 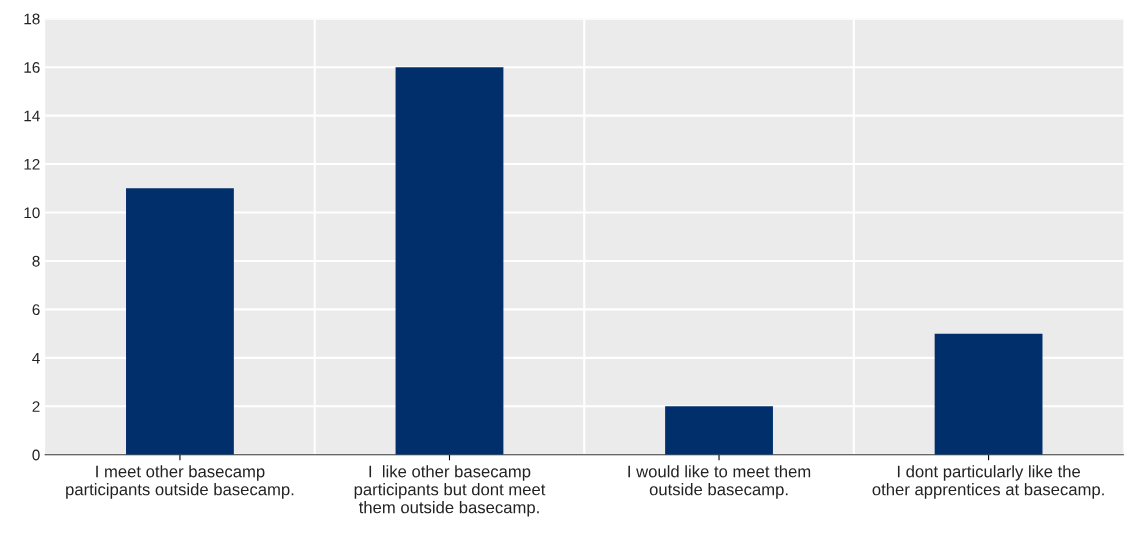 What do you see at coordinates (988, 482) in the screenshot?
I see `x-tick-label: I dont particularly like the other apprentices at basecamp.` at bounding box center [988, 482].